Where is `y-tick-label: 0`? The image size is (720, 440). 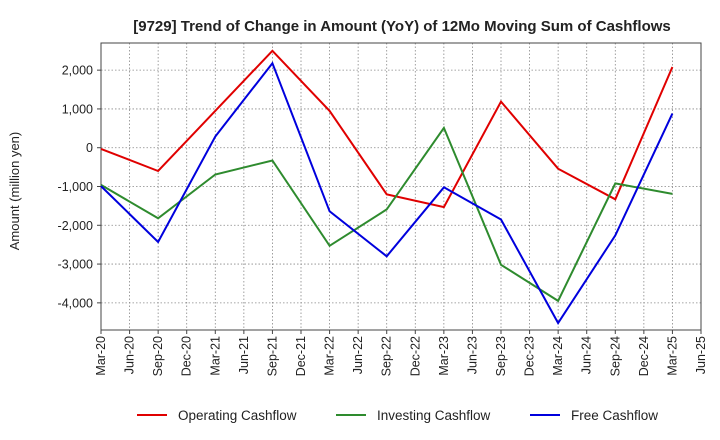 y-tick-label: 0 is located at coordinates (89, 148).